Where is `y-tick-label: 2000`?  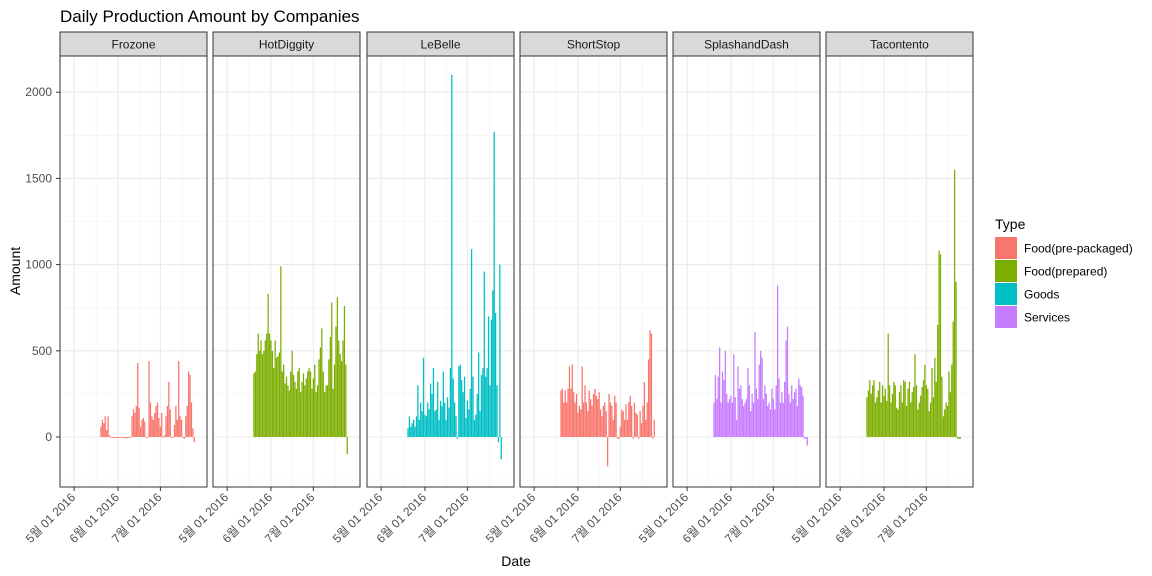 y-tick-label: 2000 is located at coordinates (38, 92).